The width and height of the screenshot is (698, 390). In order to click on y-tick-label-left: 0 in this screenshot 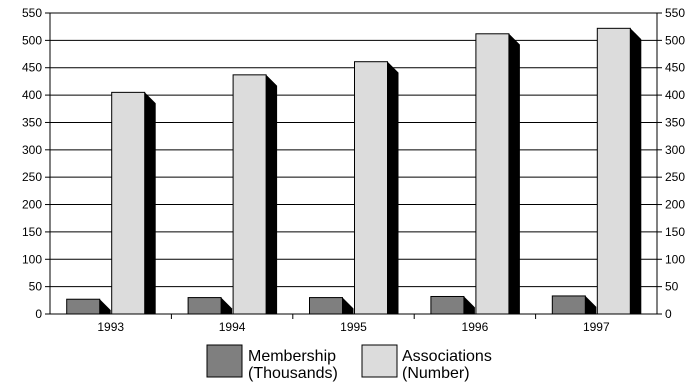, I will do `click(38, 314)`.